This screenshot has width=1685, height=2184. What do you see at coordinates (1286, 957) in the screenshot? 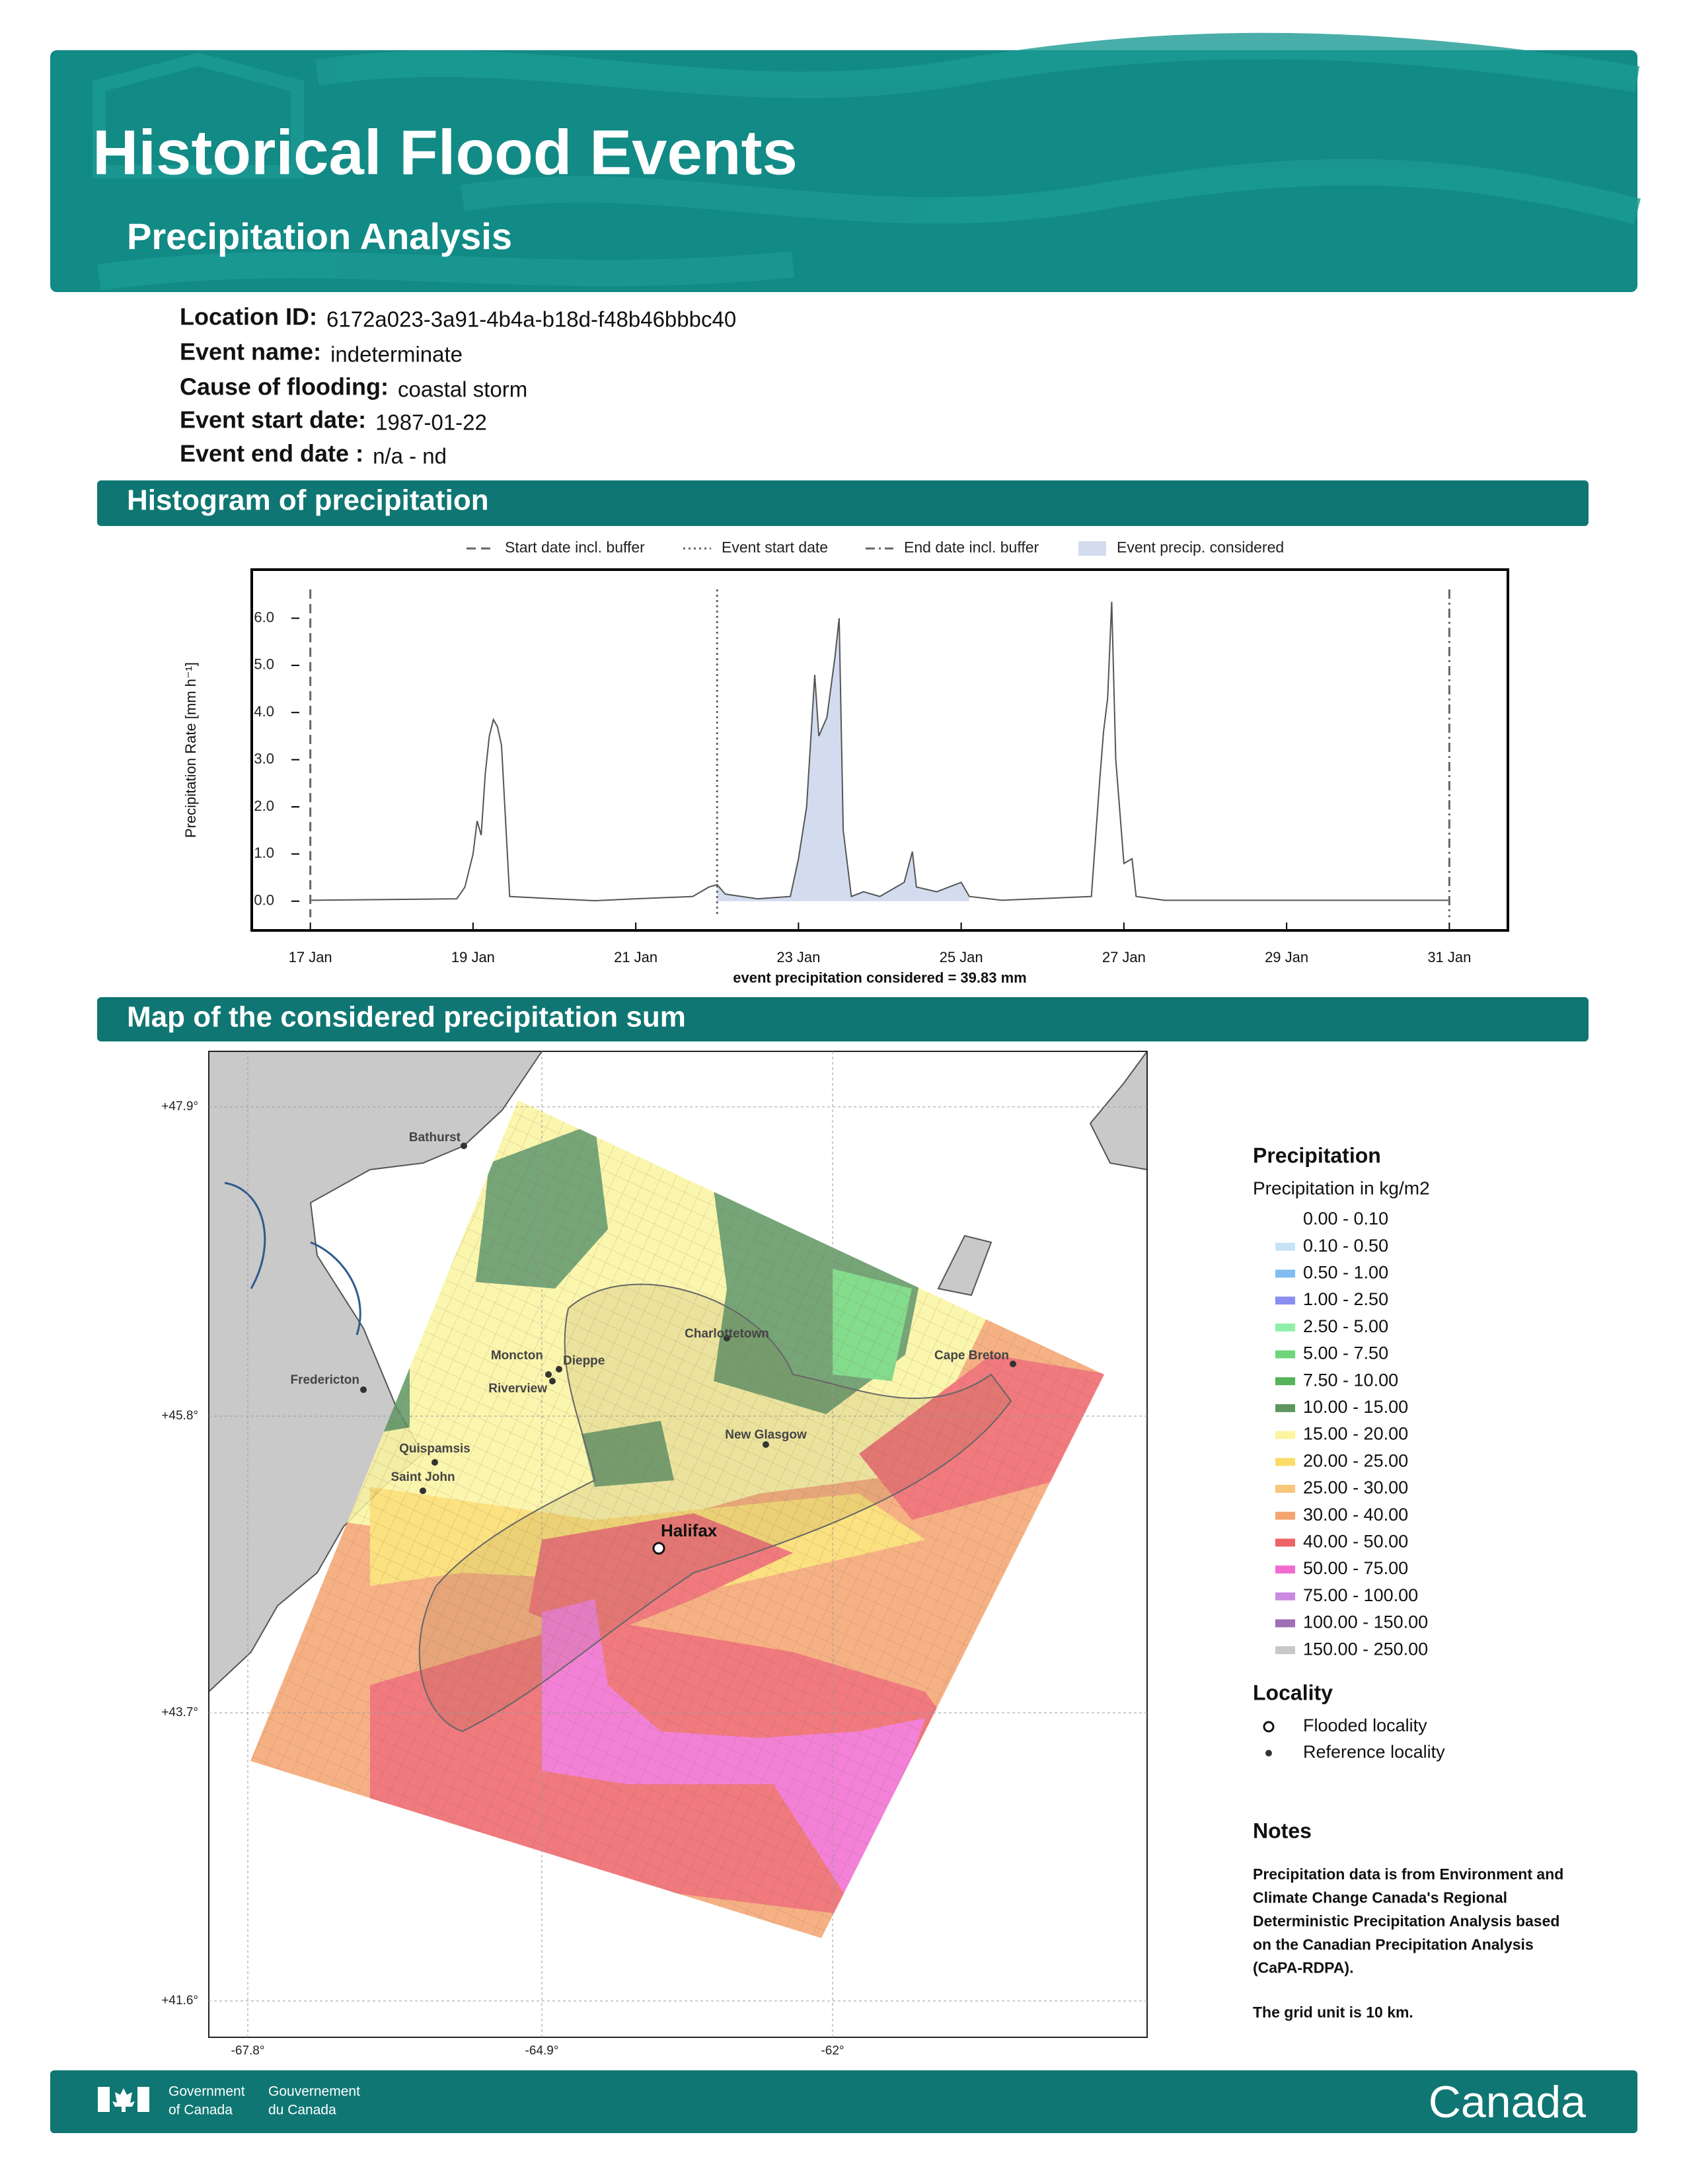
I see `x-tick-label: 29 Jan` at bounding box center [1286, 957].